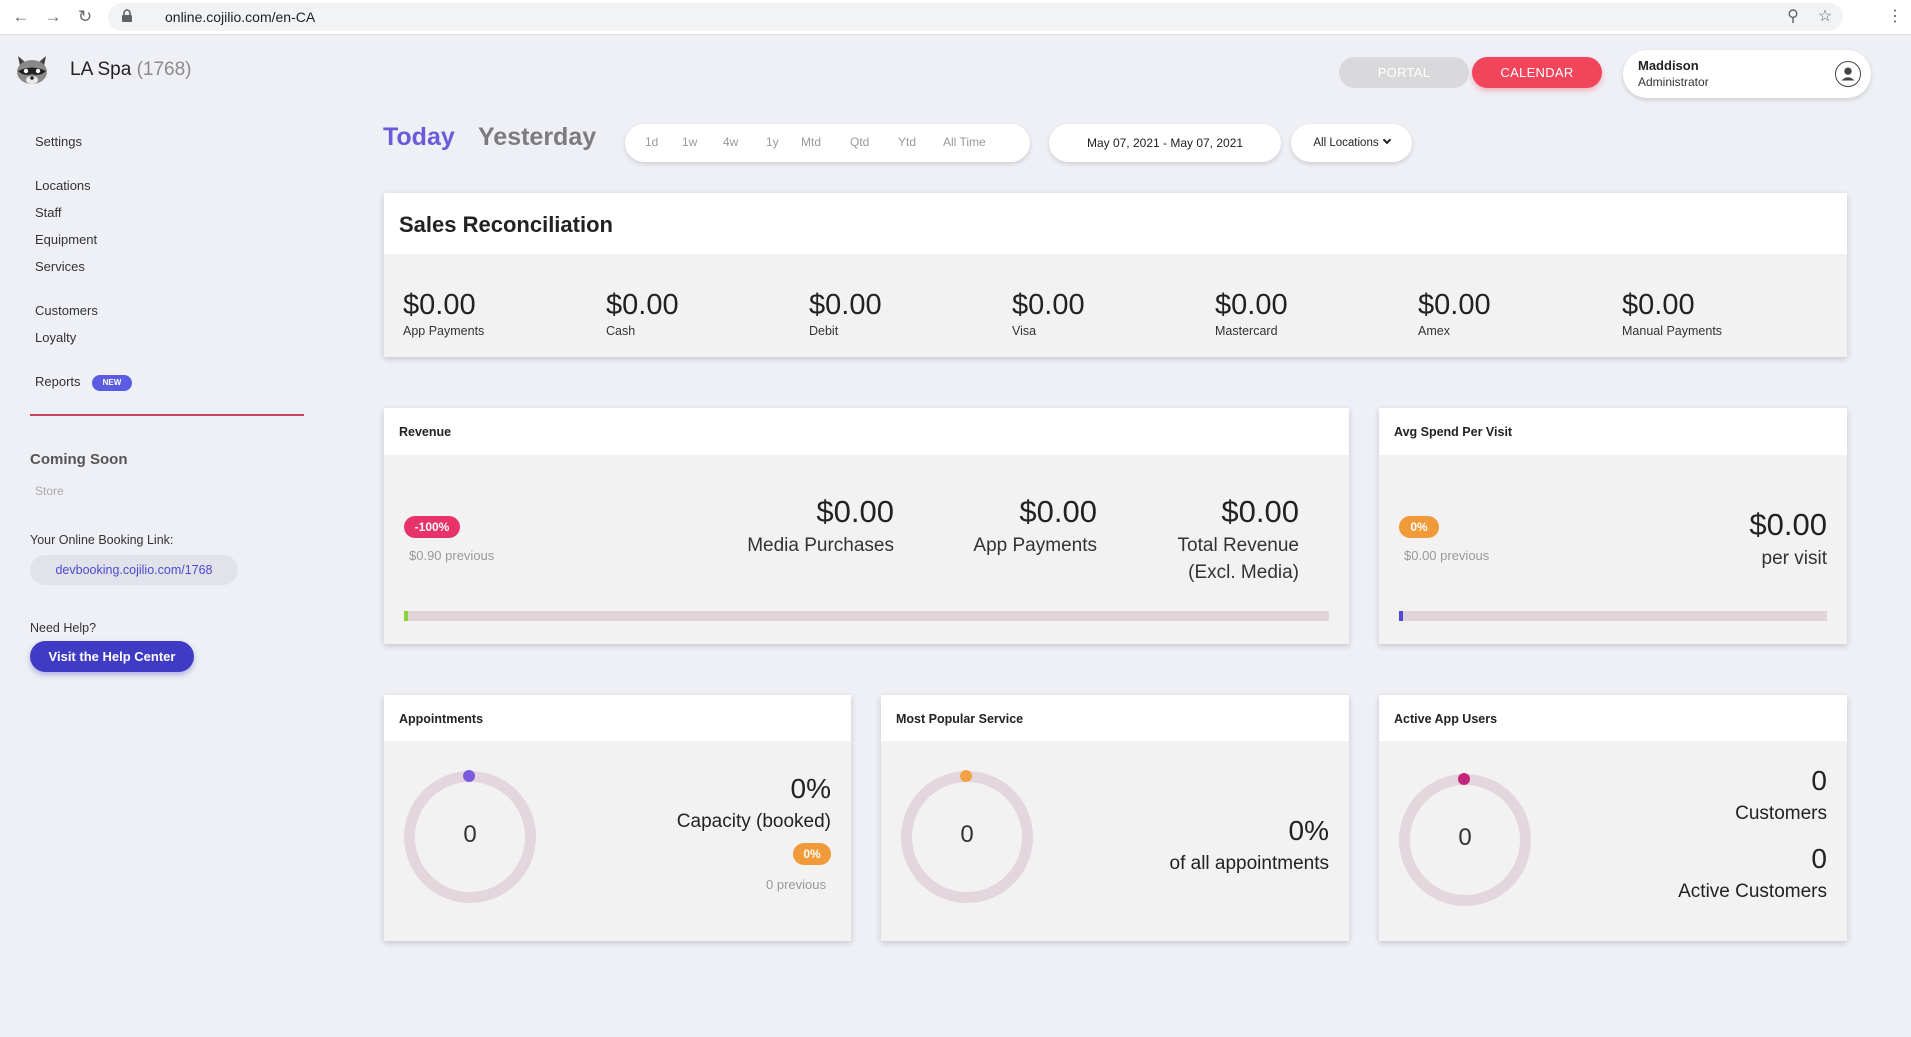 Image resolution: width=1911 pixels, height=1037 pixels. Describe the element at coordinates (960, 719) in the screenshot. I see `card-title: Most Popular Service` at that location.